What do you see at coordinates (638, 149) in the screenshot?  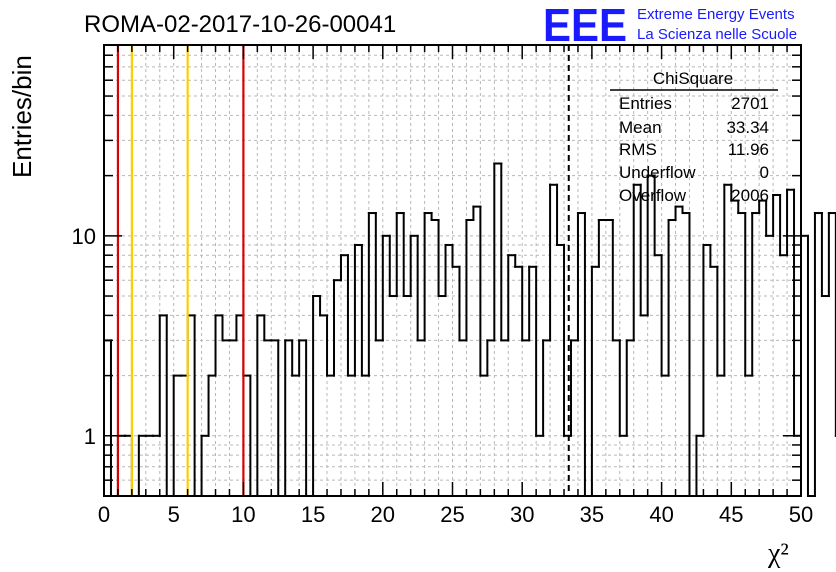 I see `stats-label-rms: RMS` at bounding box center [638, 149].